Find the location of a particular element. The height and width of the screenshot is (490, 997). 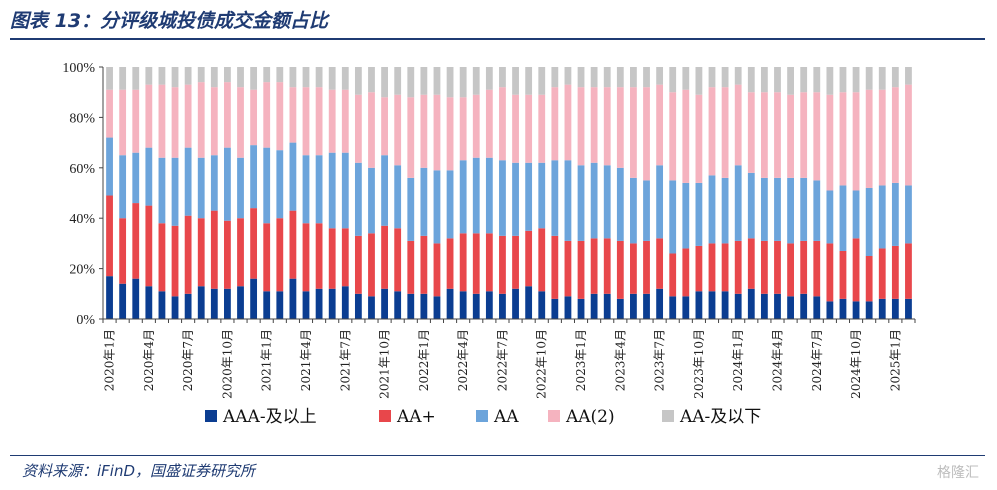

bar-2021-08-s1 is located at coordinates (358, 264).